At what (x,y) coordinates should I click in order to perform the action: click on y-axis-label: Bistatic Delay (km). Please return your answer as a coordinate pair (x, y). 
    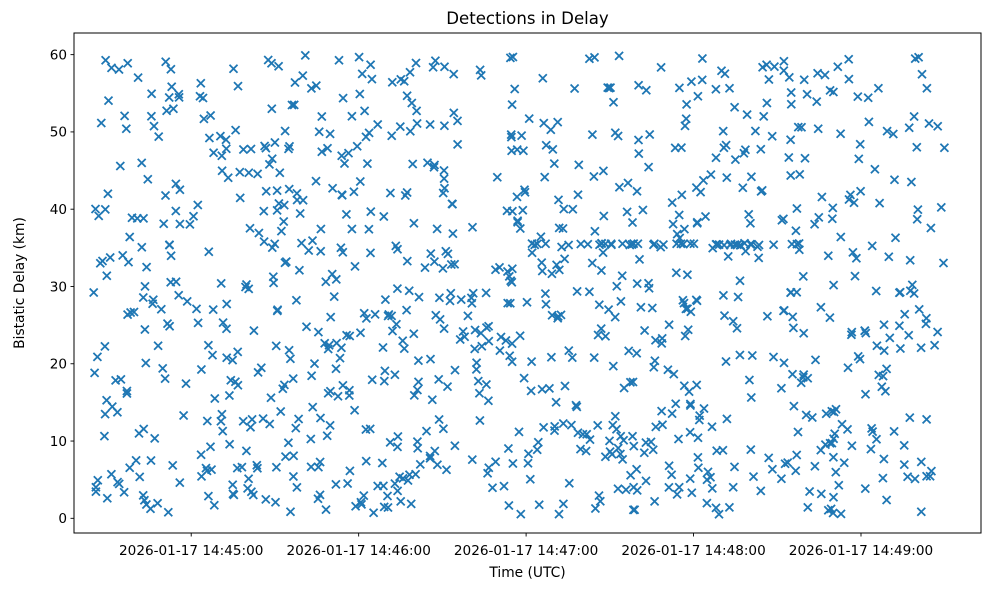
    Looking at the image, I should click on (20, 283).